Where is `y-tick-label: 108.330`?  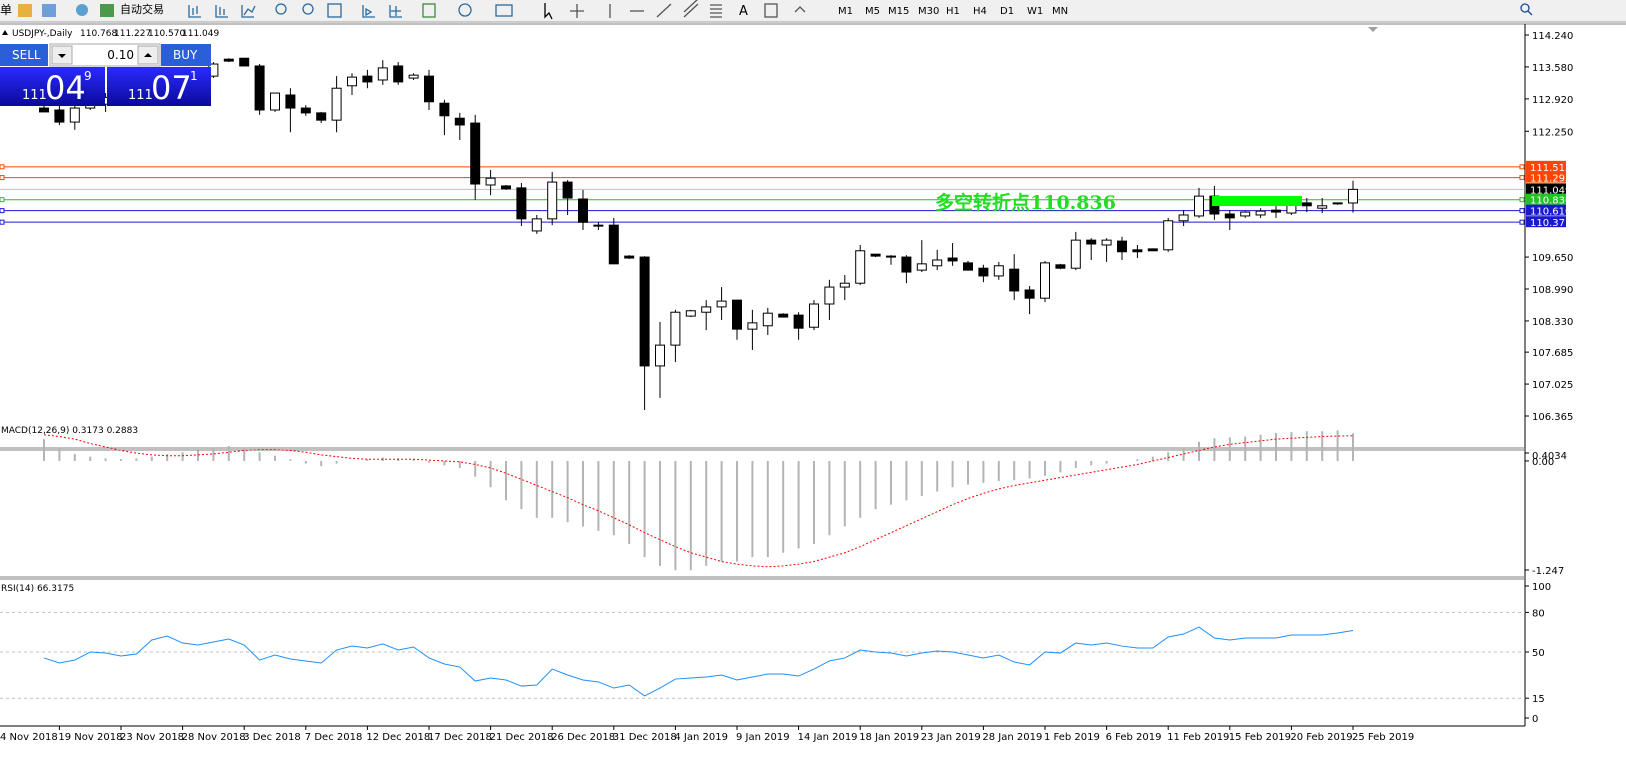
y-tick-label: 108.330 is located at coordinates (1552, 322).